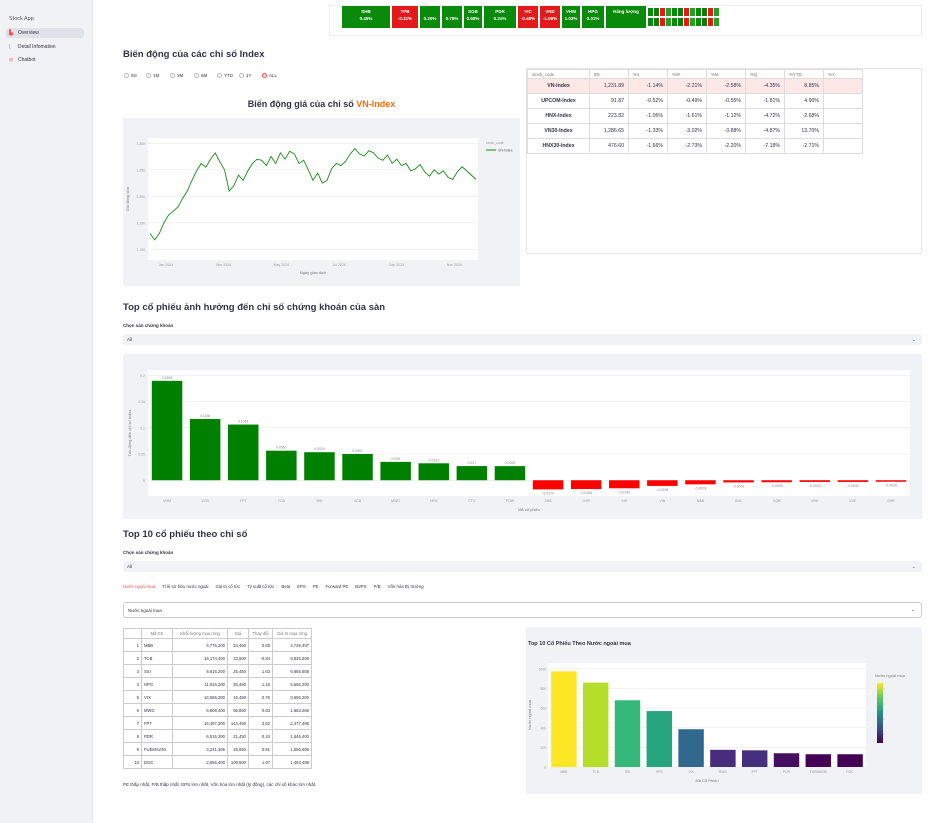 The height and width of the screenshot is (823, 936). What do you see at coordinates (185, 586) in the screenshot?
I see `tab-1: Tỉ lệ sở hữu nước ngoài` at bounding box center [185, 586].